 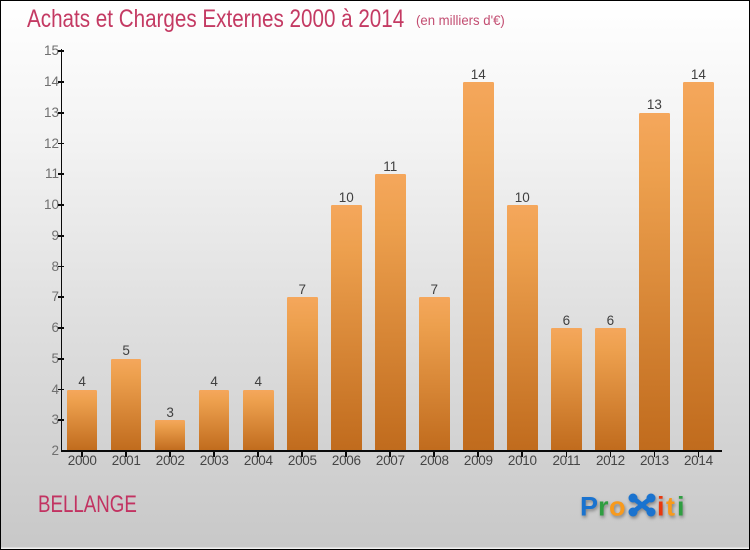 I want to click on svg-text: P, so click(x=589, y=507).